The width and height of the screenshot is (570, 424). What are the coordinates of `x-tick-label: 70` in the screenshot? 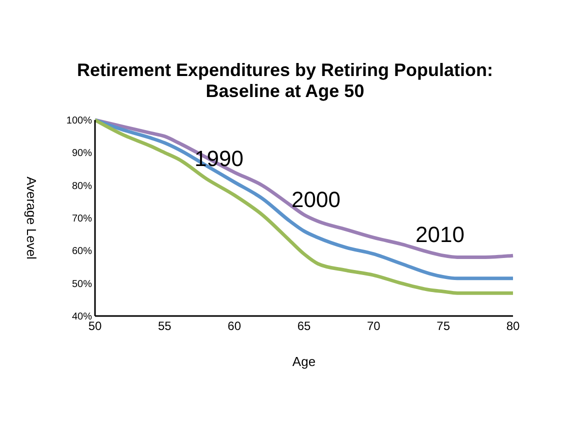 It's located at (373, 326).